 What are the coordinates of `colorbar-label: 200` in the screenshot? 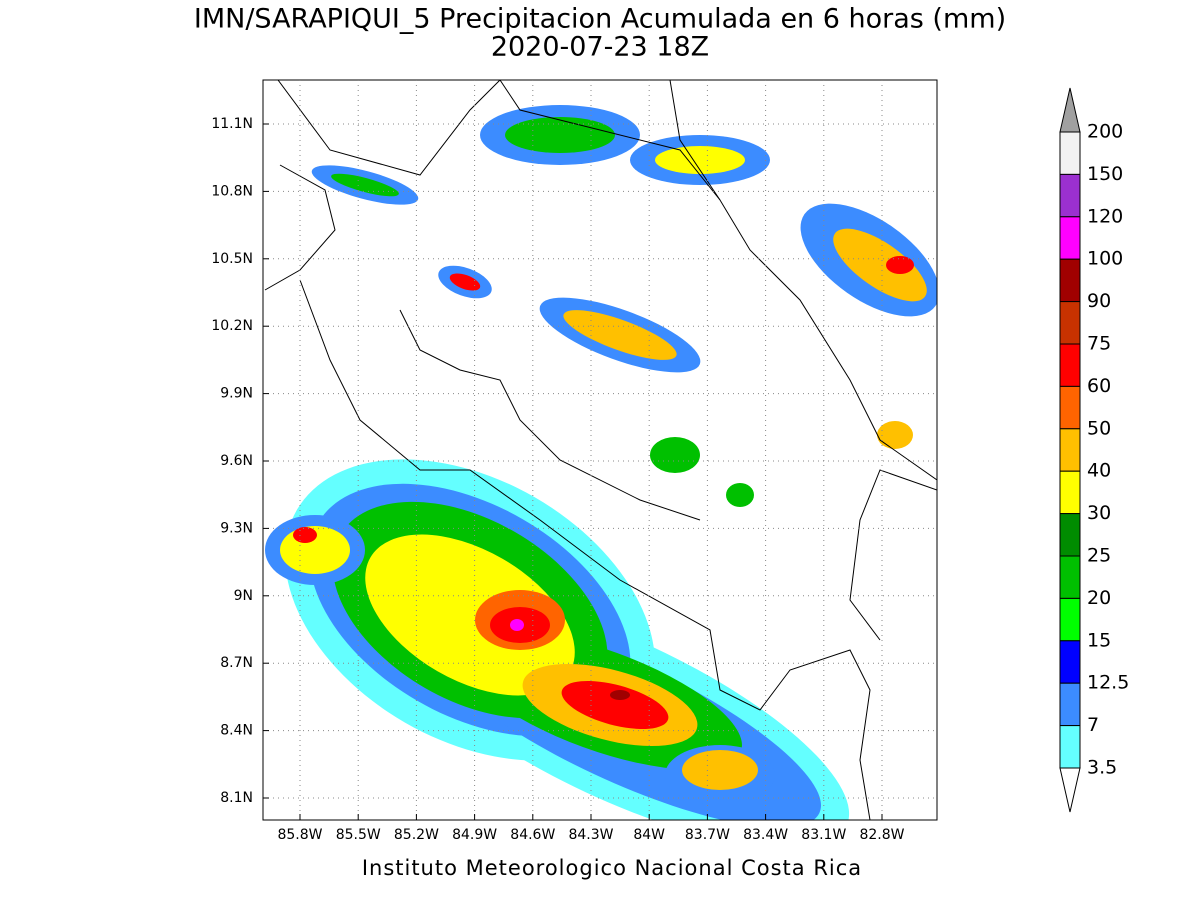 It's located at (1105, 132).